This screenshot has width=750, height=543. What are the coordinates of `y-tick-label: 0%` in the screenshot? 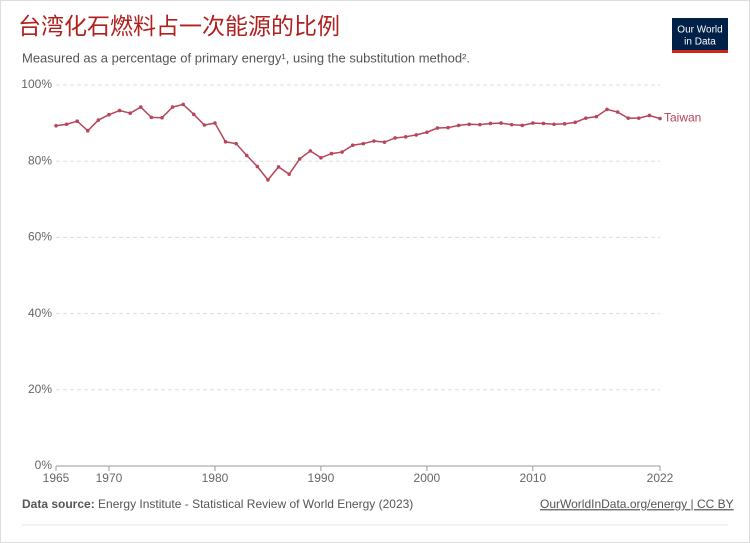 It's located at (44, 465).